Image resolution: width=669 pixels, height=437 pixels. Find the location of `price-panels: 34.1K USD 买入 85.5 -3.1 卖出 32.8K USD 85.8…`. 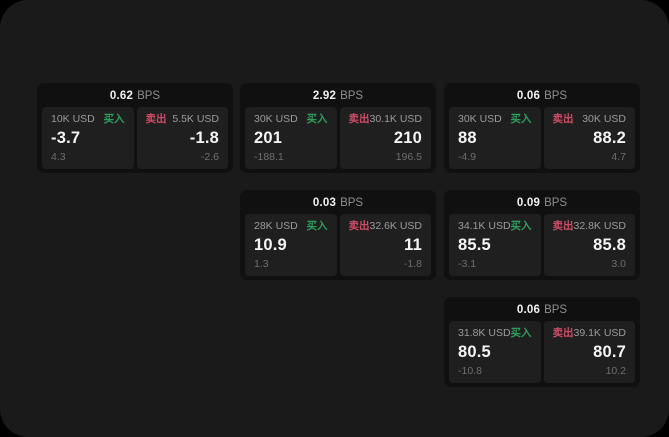

price-panels: 34.1K USD 买入 85.5 -3.1 卖出 32.8K USD 85.8… is located at coordinates (542, 245).